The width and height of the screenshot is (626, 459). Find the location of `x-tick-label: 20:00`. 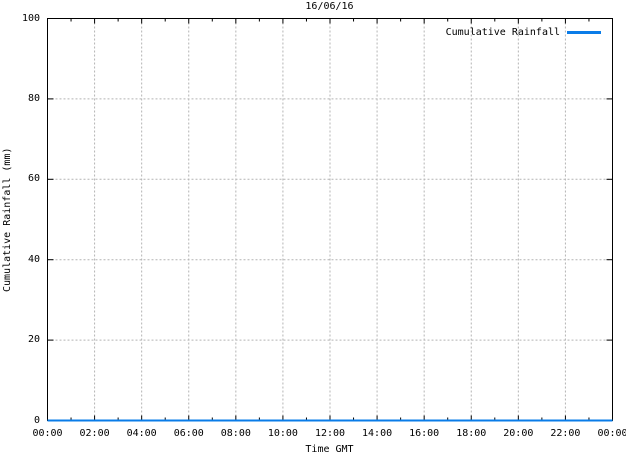

x-tick-label: 20:00 is located at coordinates (518, 433).